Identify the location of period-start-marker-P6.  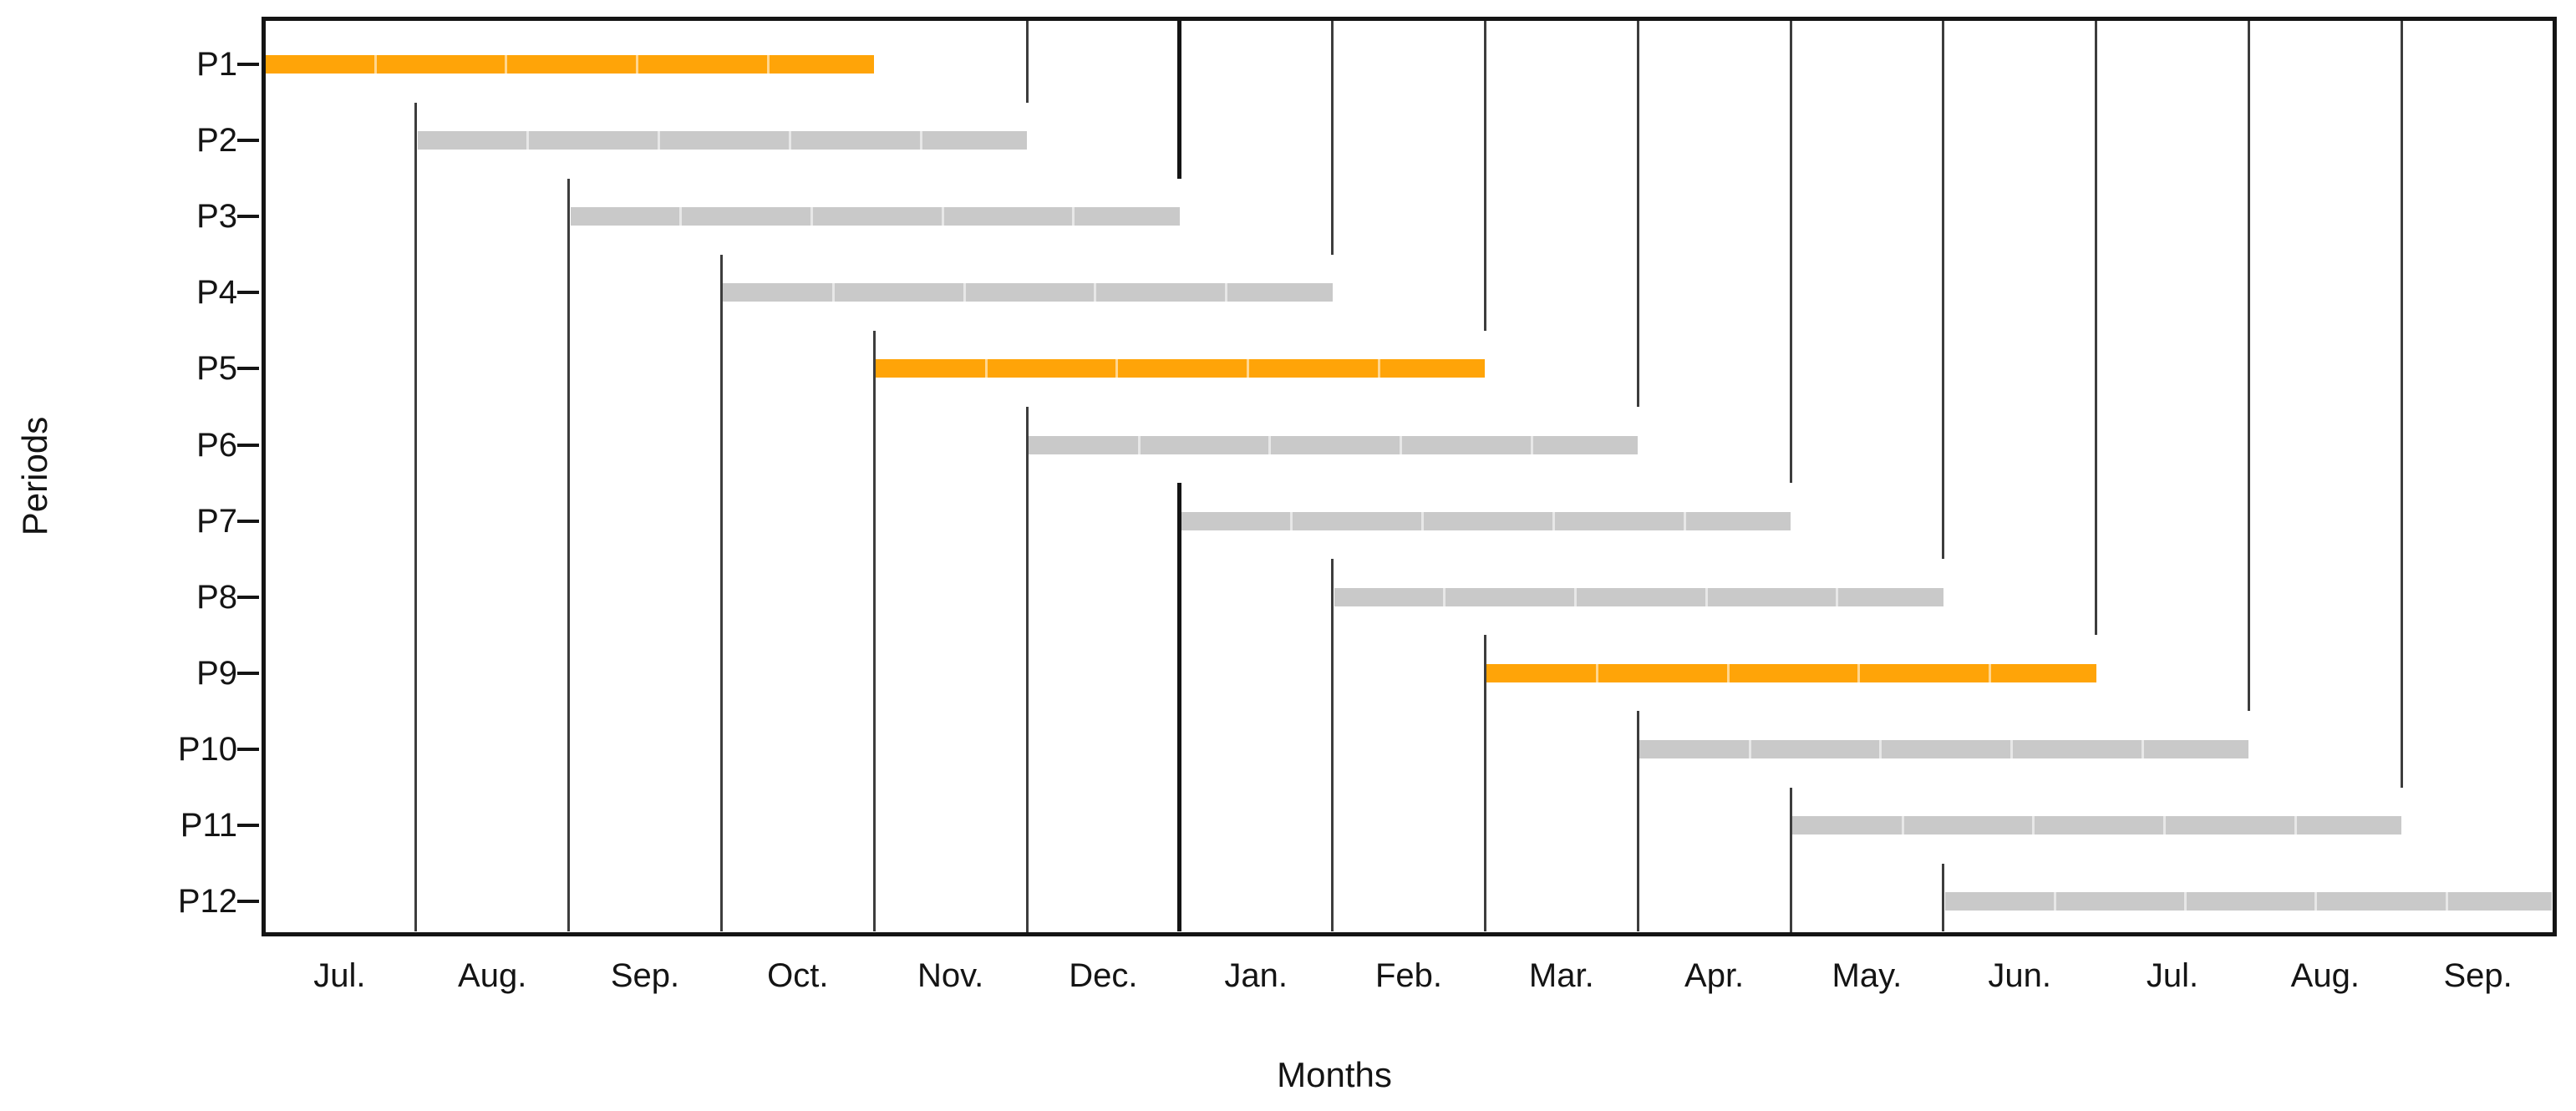
(1027, 669).